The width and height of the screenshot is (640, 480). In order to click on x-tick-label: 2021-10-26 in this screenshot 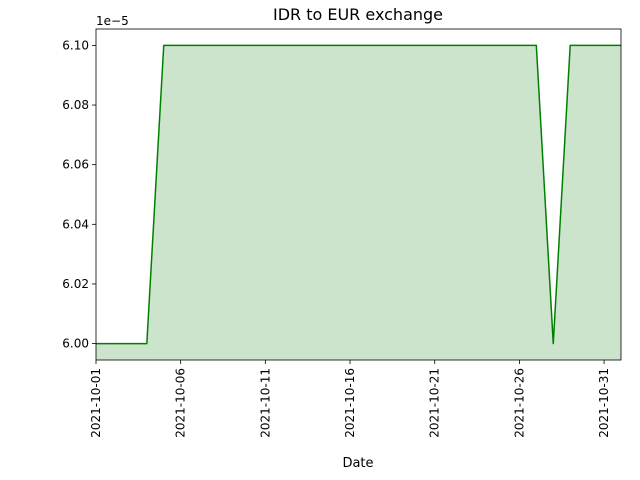, I will do `click(519, 403)`.